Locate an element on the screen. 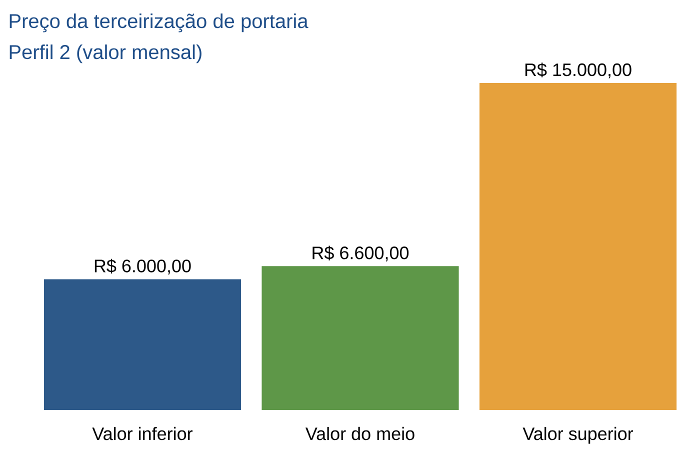  x-tick-label: Valor superior is located at coordinates (578, 435).